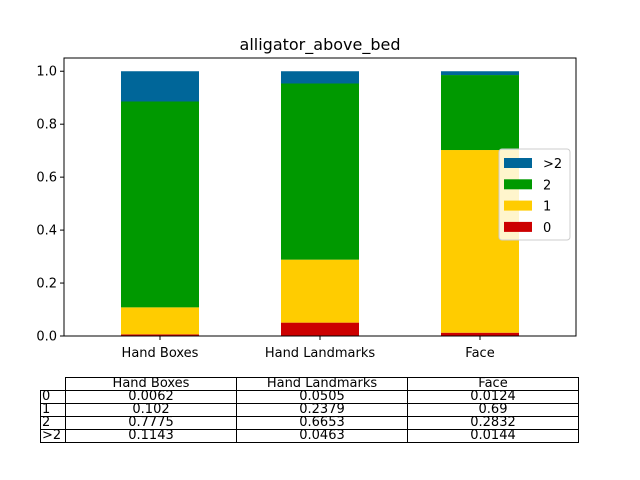 The width and height of the screenshot is (640, 480). I want to click on legend-label: >2, so click(552, 164).